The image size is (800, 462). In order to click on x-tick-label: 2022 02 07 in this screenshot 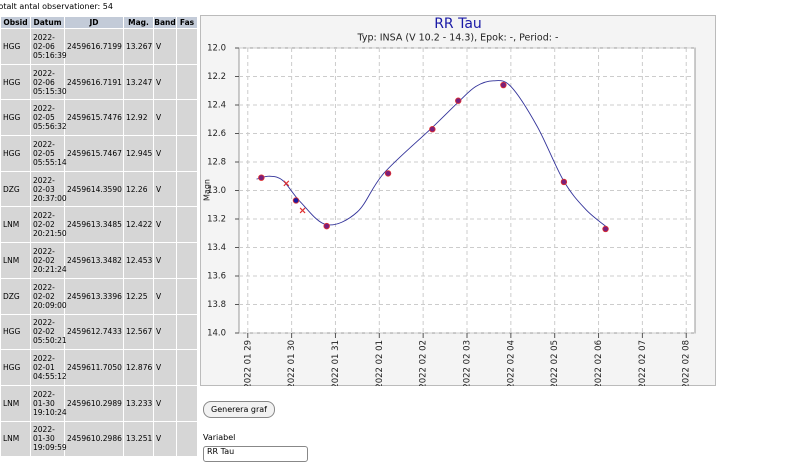, I will do `click(643, 363)`.